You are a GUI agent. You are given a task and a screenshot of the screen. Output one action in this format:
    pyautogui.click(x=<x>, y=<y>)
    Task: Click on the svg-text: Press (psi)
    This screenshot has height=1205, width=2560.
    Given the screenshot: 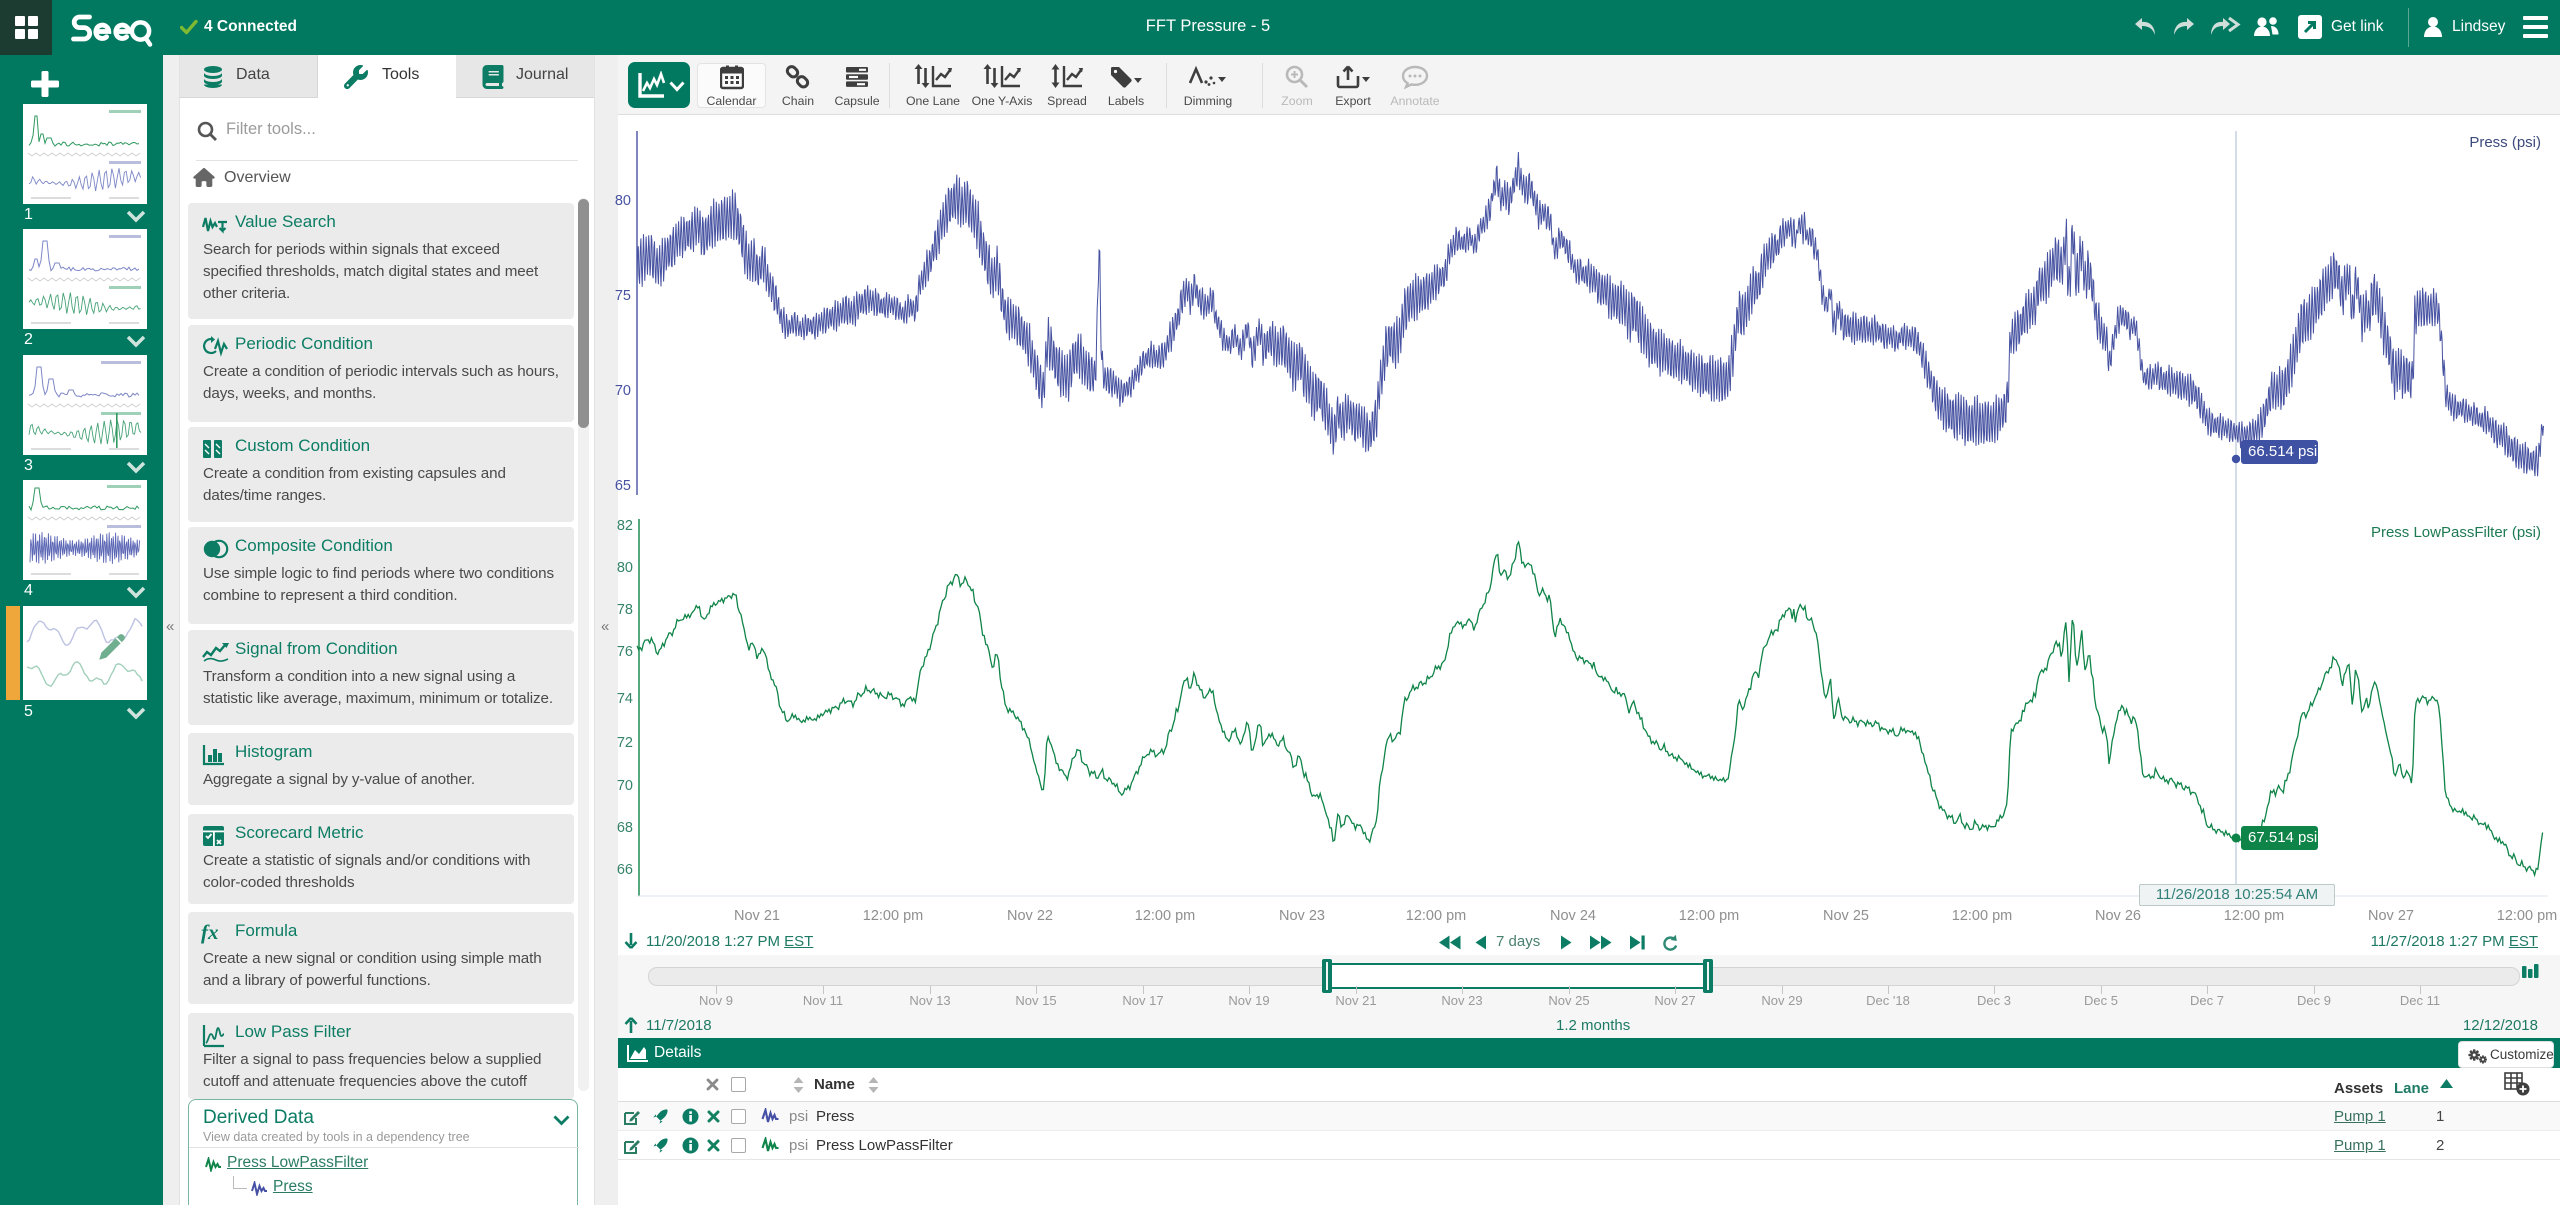 What is the action you would take?
    pyautogui.click(x=2505, y=142)
    